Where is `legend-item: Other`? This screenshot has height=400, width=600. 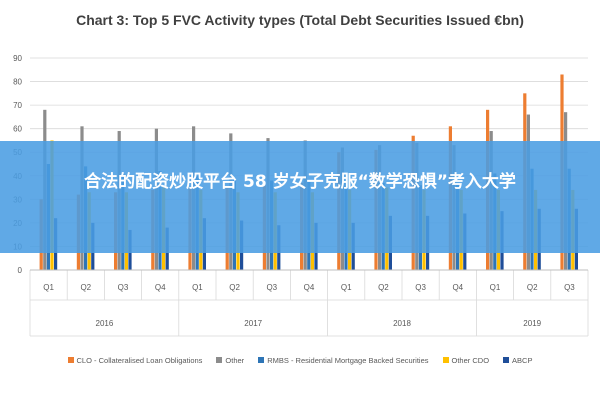
legend-item: Other is located at coordinates (230, 360).